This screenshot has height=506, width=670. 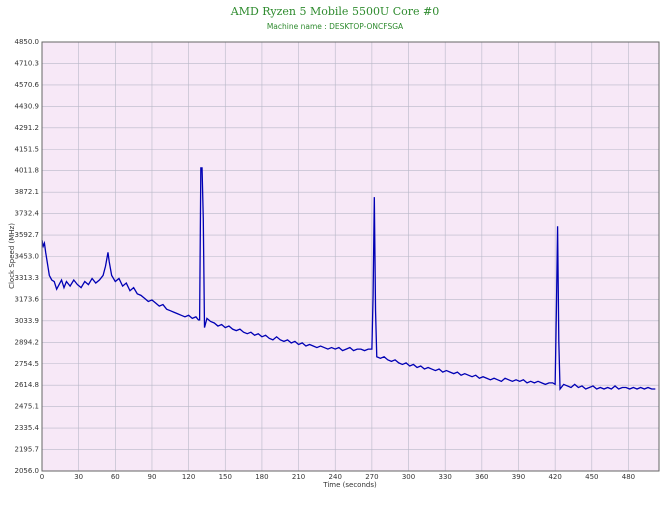 I want to click on y-tick-label: 4430.9, so click(x=27, y=106).